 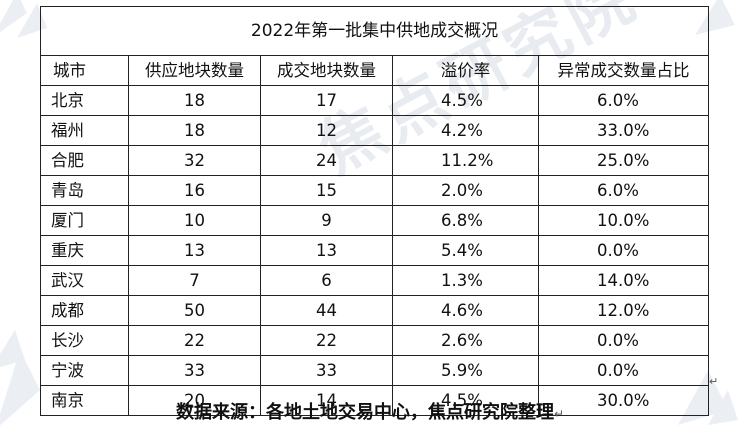 What do you see at coordinates (84, 190) in the screenshot?
I see `cell-city: 青岛` at bounding box center [84, 190].